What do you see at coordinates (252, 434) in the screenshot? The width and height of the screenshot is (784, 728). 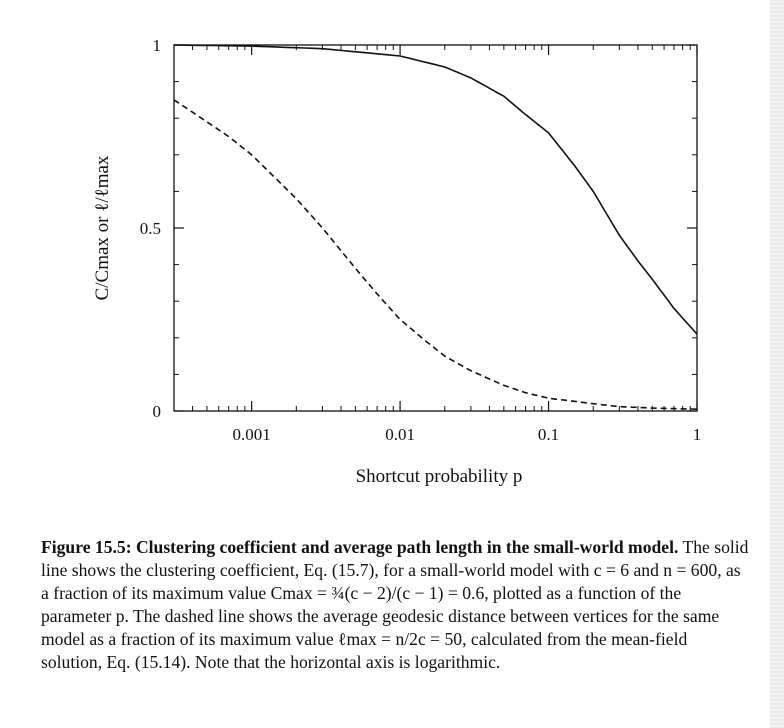 I see `x-tick-label: 0.001` at bounding box center [252, 434].